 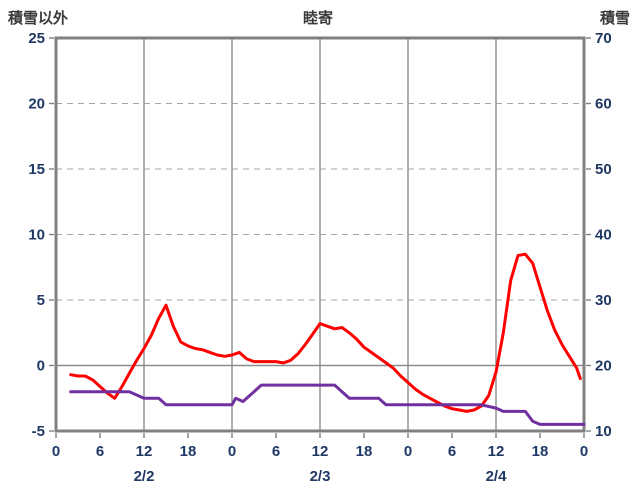 I want to click on right-tick-label: 10, so click(x=603, y=431).